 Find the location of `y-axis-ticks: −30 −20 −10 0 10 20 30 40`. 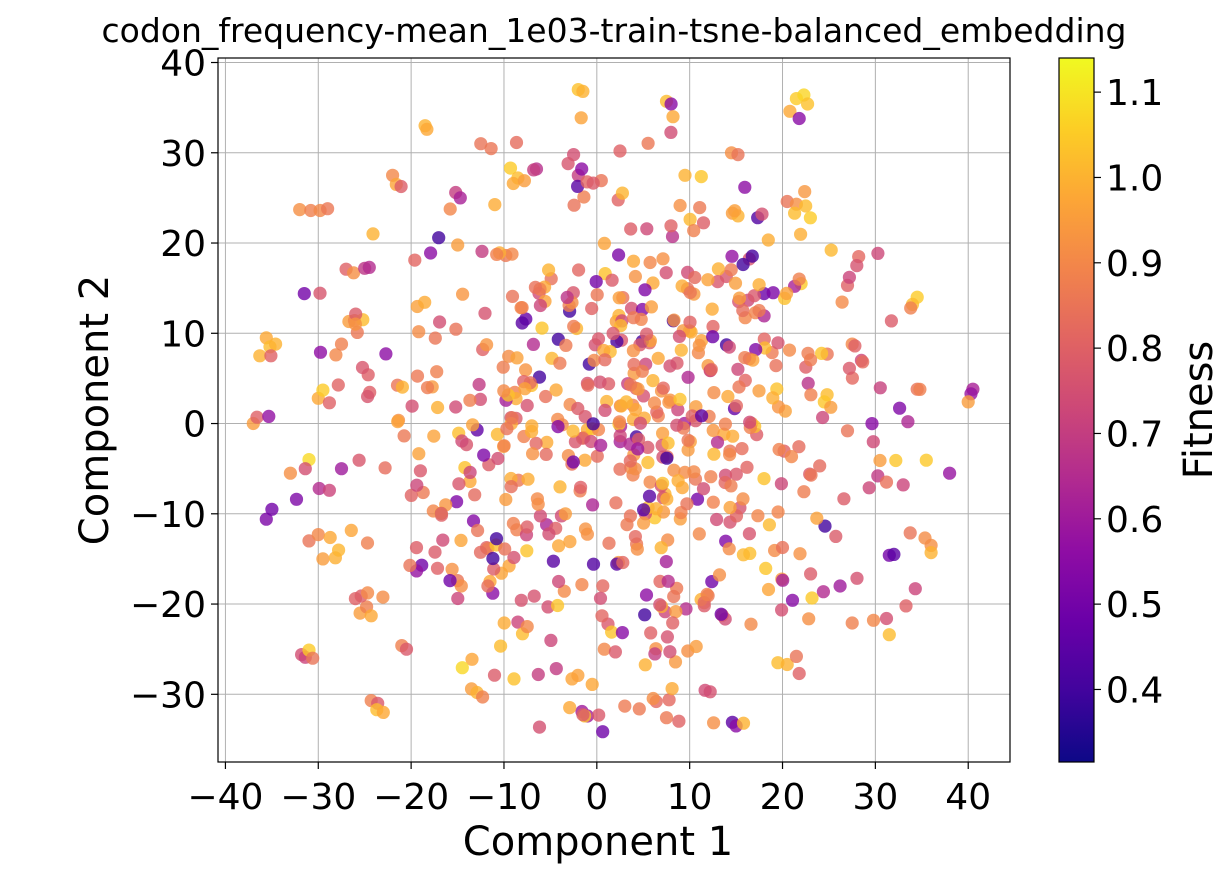

y-axis-ticks: −30 −20 −10 0 10 20 30 40 is located at coordinates (174, 380).